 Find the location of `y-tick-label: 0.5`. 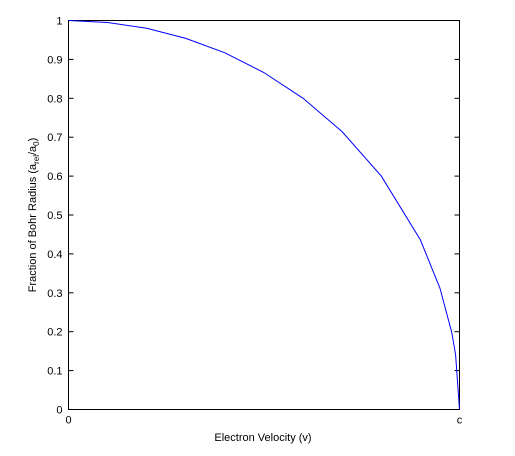

y-tick-label: 0.5 is located at coordinates (54, 216).